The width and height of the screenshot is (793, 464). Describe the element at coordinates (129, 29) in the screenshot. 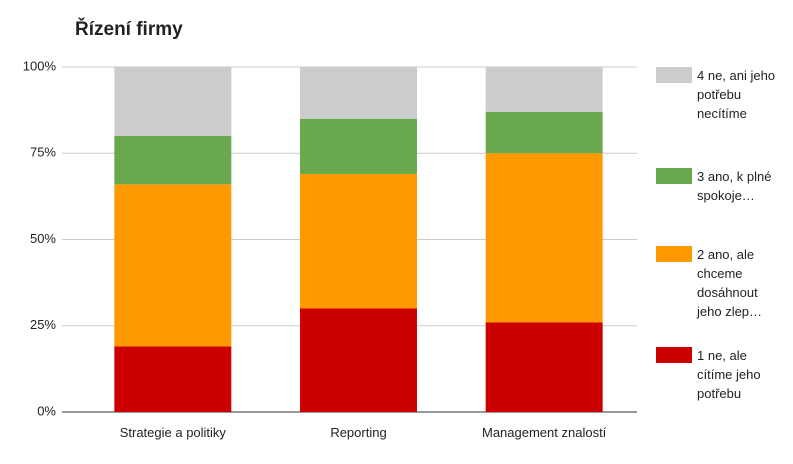

I see `chart-title: Řízení firmy` at that location.